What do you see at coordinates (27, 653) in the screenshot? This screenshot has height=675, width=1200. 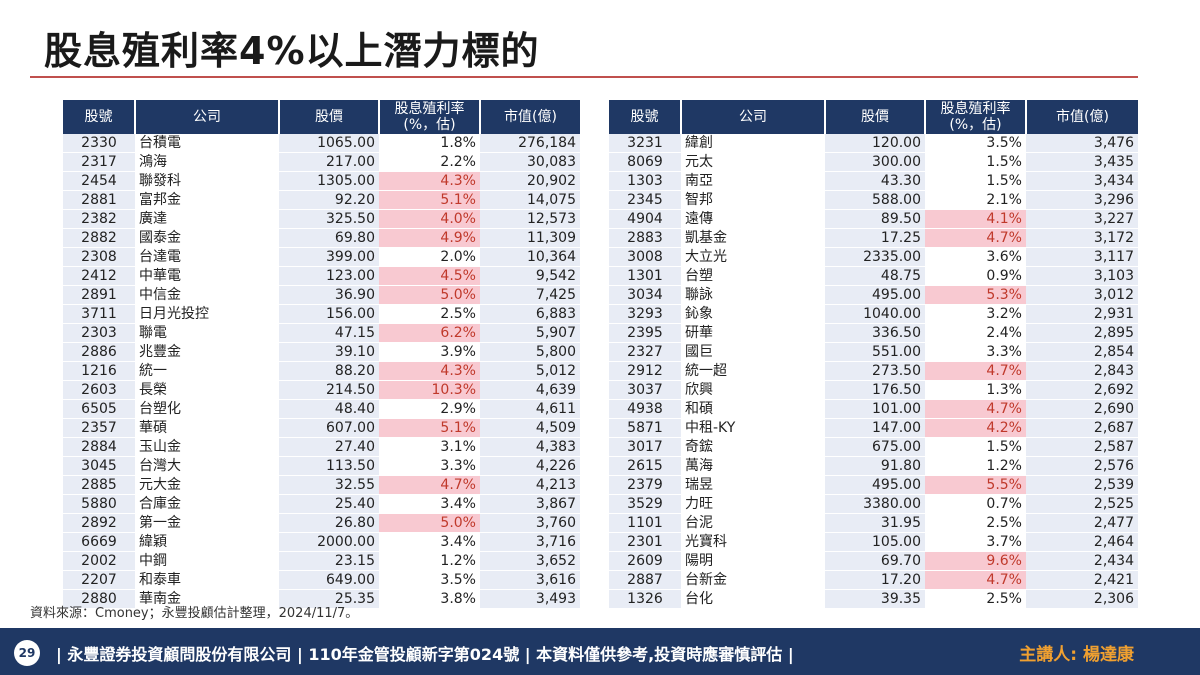 I see `page-number-badge: 29` at bounding box center [27, 653].